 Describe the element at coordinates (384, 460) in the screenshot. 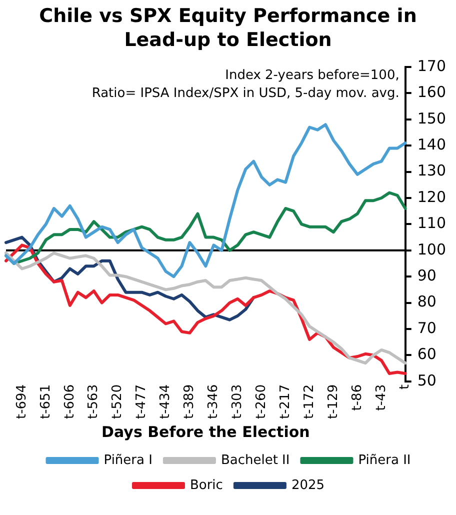

I see `legend-label: Piñera II` at that location.